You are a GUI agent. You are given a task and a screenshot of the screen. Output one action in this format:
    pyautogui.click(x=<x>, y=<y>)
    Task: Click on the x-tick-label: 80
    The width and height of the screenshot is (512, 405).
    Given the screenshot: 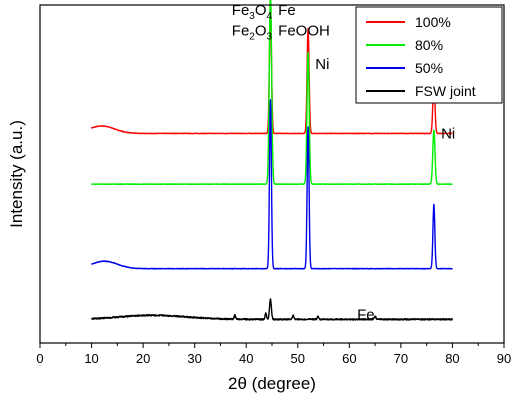 What is the action you would take?
    pyautogui.click(x=452, y=358)
    